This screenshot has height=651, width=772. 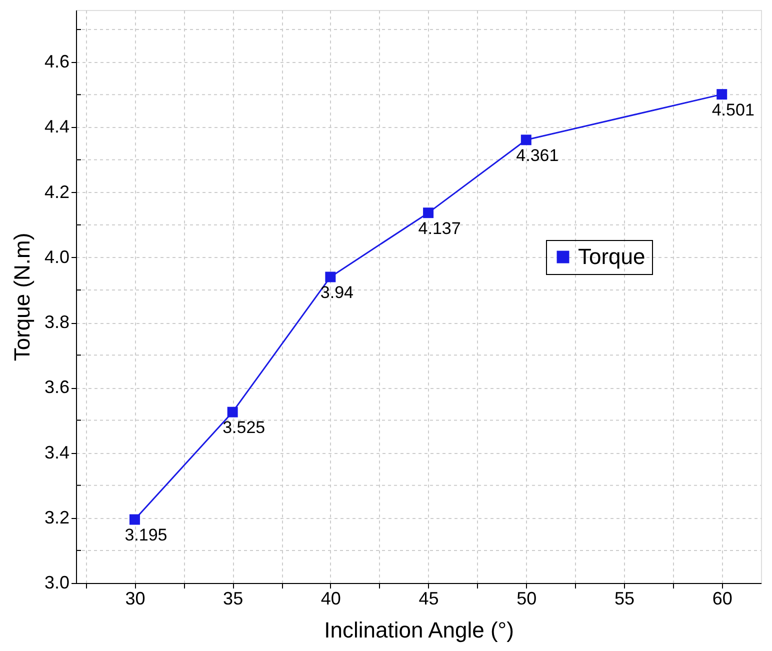 What do you see at coordinates (722, 598) in the screenshot?
I see `x-tick-label: 60` at bounding box center [722, 598].